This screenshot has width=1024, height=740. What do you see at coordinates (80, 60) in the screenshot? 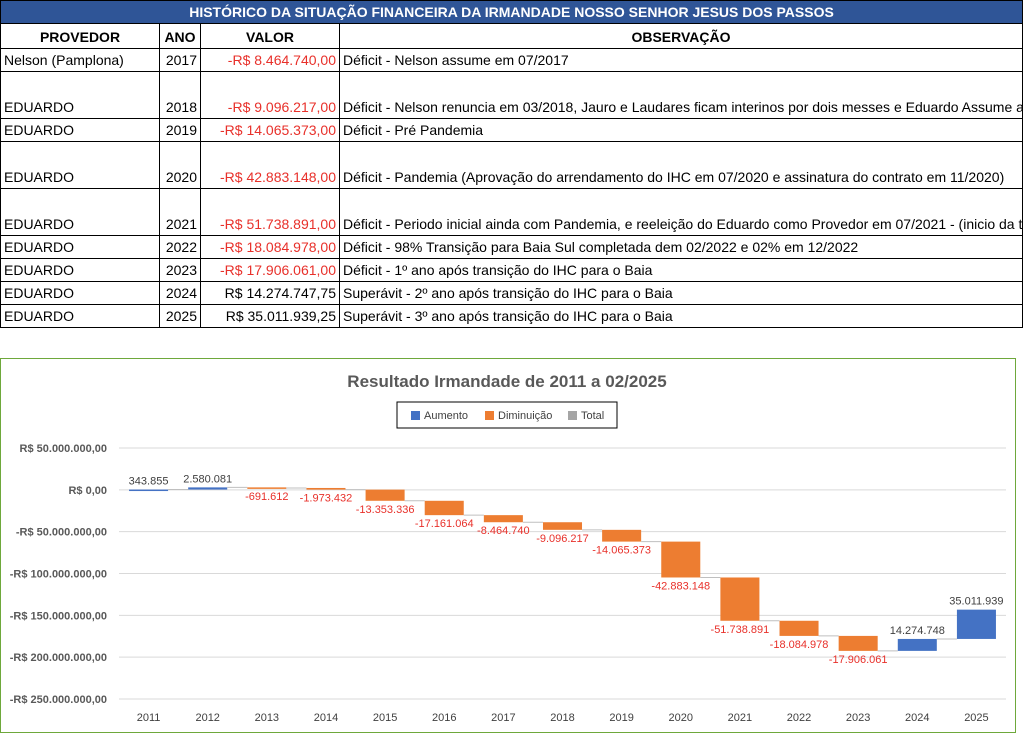
I see `cell-provedor: Nelson (Pamplona)` at bounding box center [80, 60].